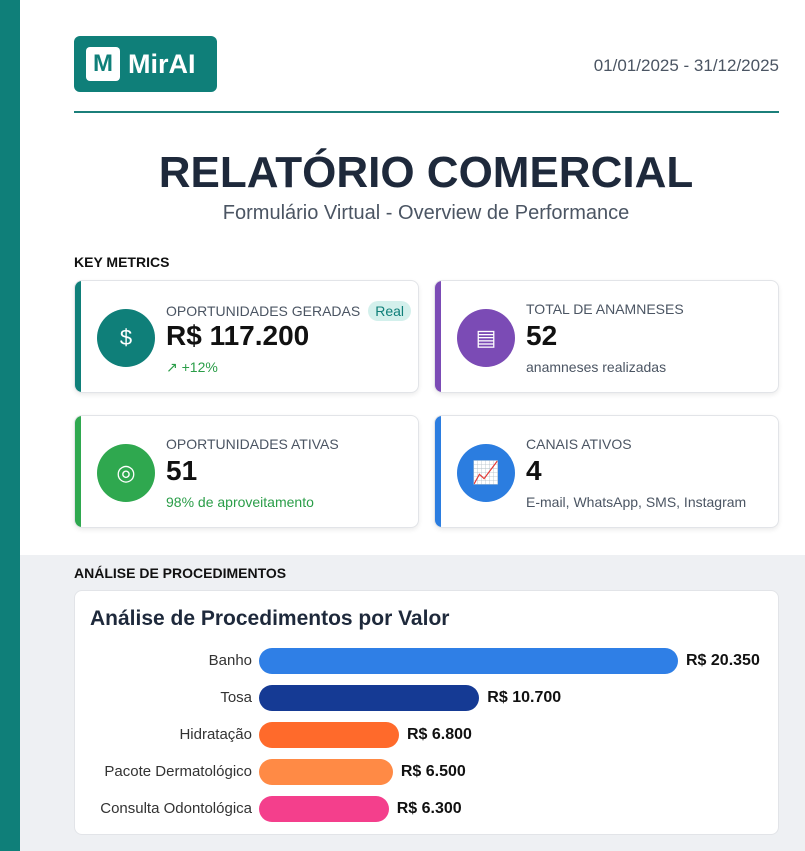 The height and width of the screenshot is (851, 805). Describe the element at coordinates (439, 734) in the screenshot. I see `value-label: R$ 6.800` at that location.